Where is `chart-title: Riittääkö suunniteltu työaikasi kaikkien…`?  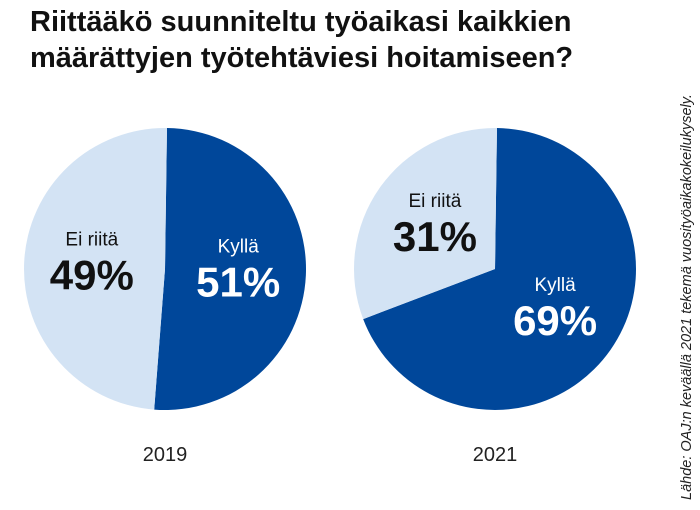
chart-title: Riittääkö suunniteltu työaikasi kaikkien… is located at coordinates (340, 40).